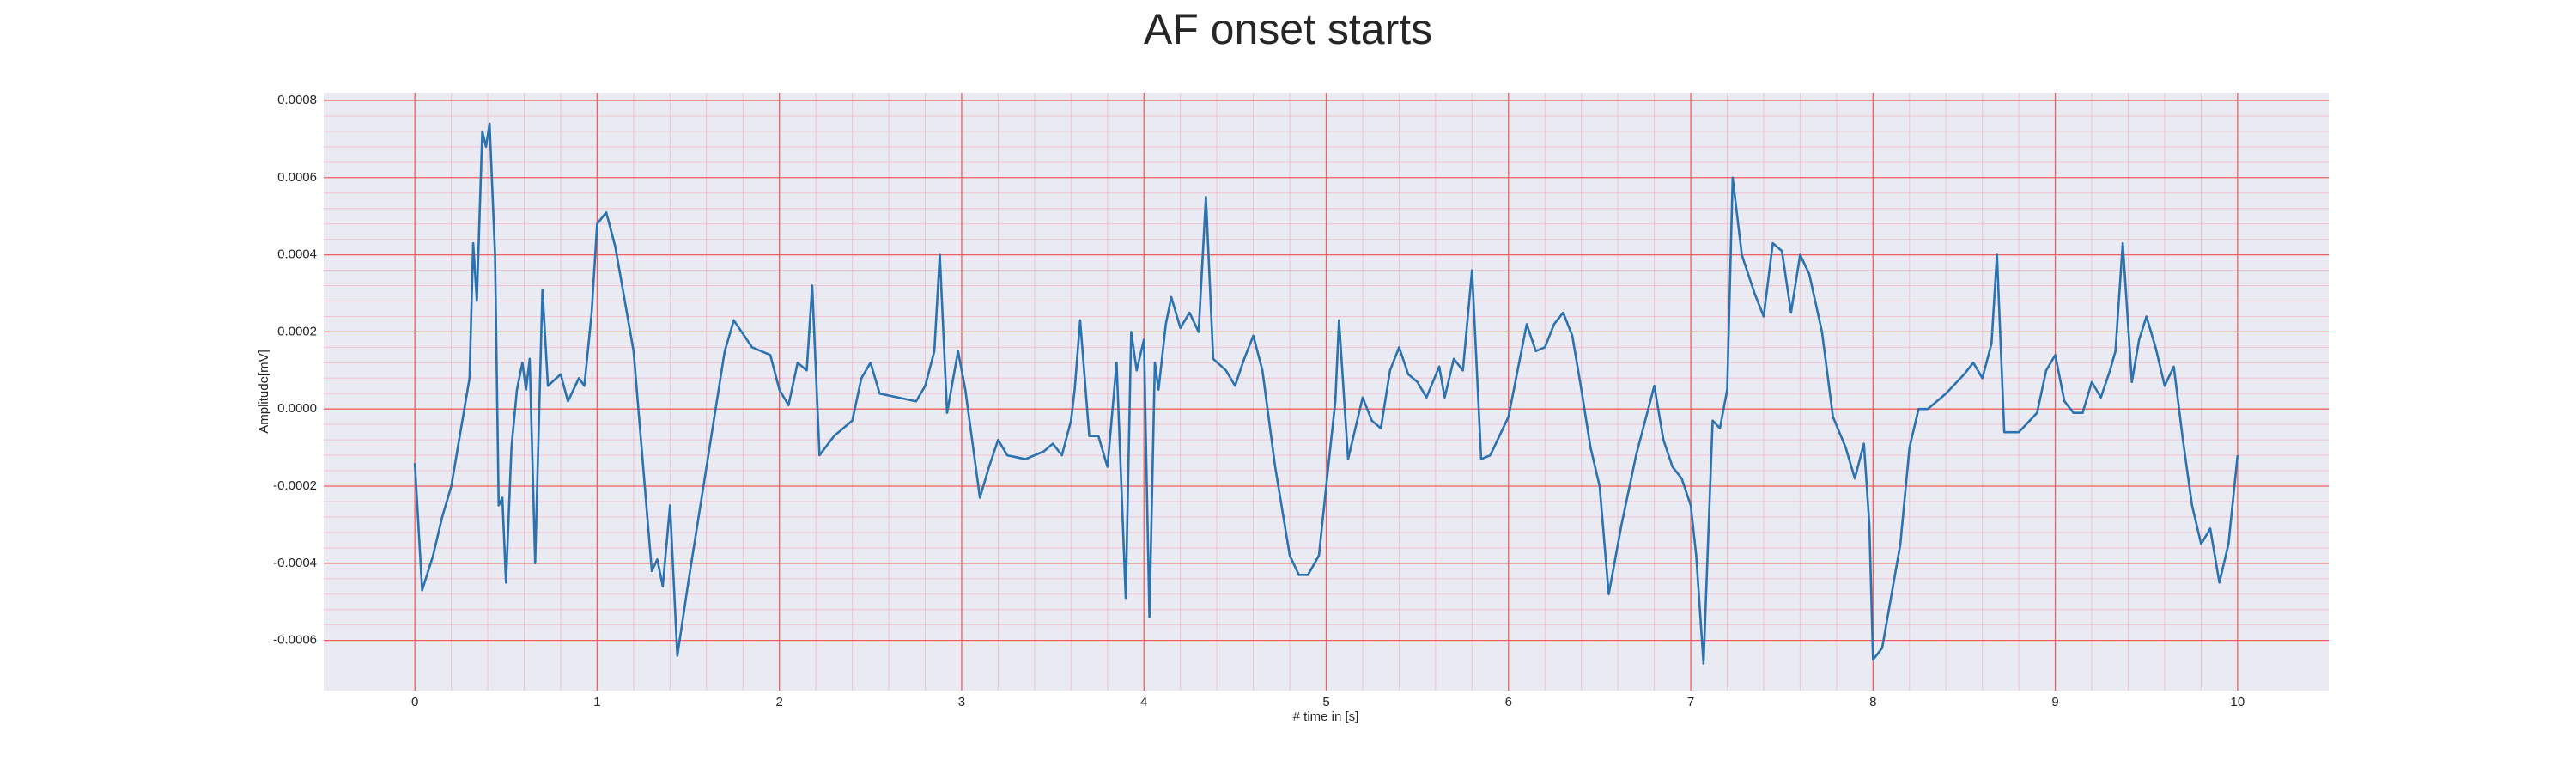 The height and width of the screenshot is (773, 2576). What do you see at coordinates (779, 702) in the screenshot?
I see `x-tick-label: 2` at bounding box center [779, 702].